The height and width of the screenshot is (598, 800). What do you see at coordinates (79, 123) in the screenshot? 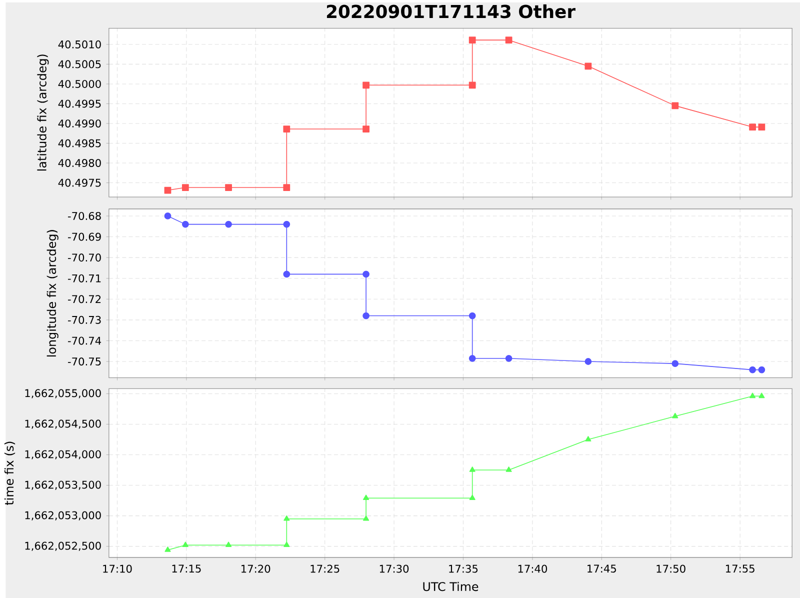
I see `y-tick-label: 40.4990` at bounding box center [79, 123].